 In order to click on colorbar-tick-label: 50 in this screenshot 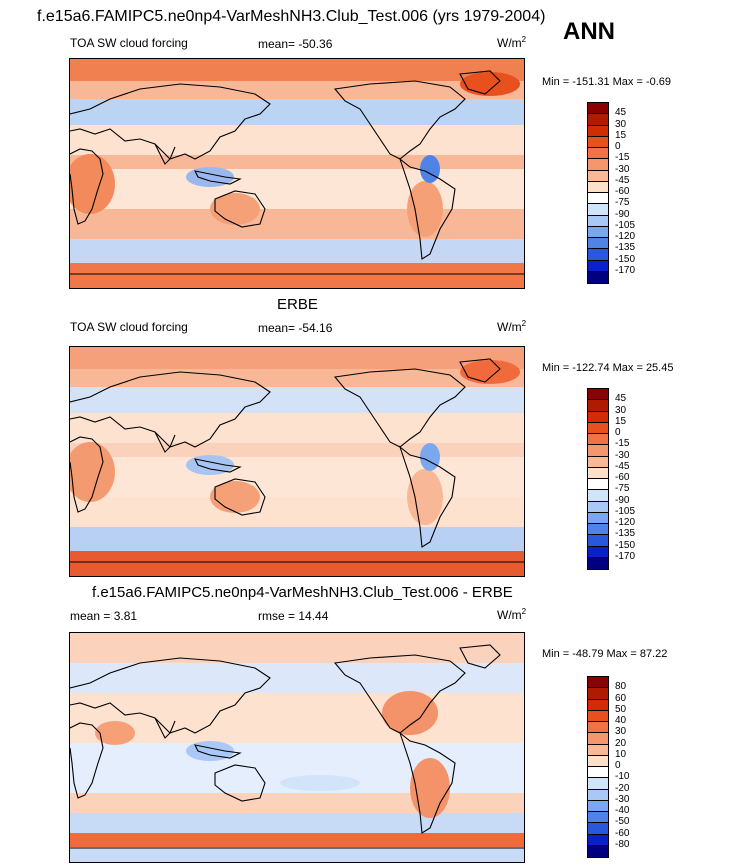, I will do `click(621, 709)`.